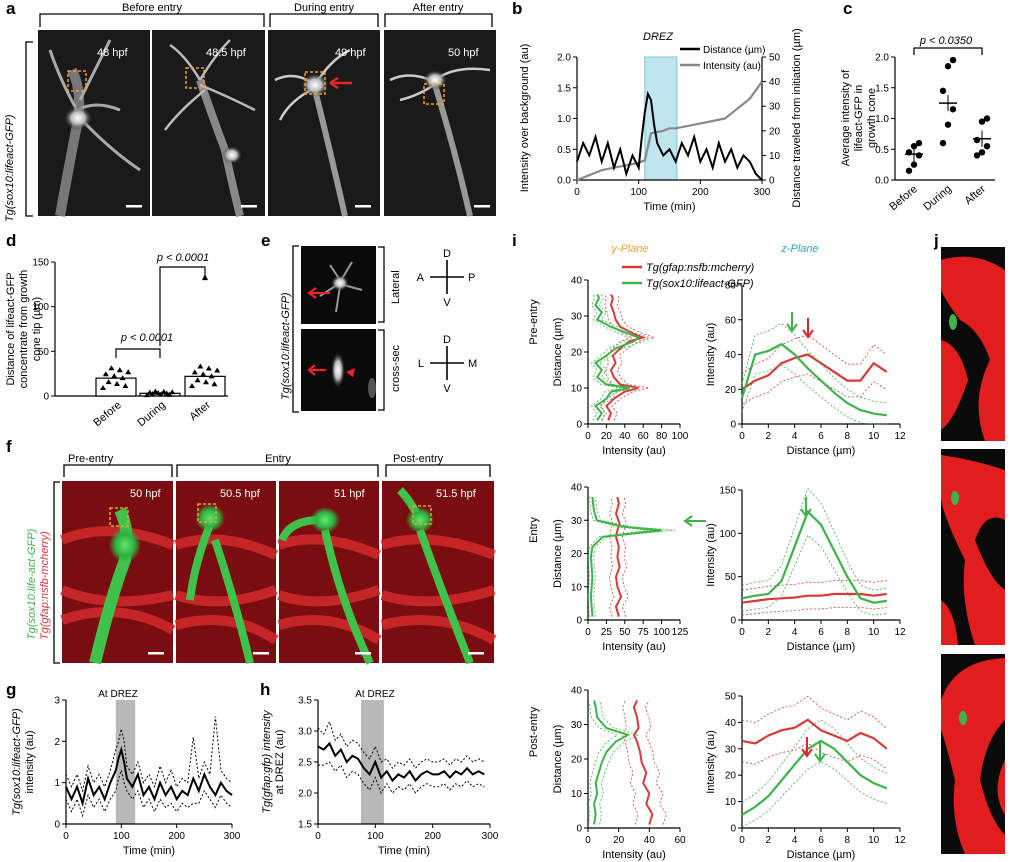 The height and width of the screenshot is (862, 1010). Describe the element at coordinates (607, 632) in the screenshot. I see `i-y-entry-xtick-label: 25` at that location.